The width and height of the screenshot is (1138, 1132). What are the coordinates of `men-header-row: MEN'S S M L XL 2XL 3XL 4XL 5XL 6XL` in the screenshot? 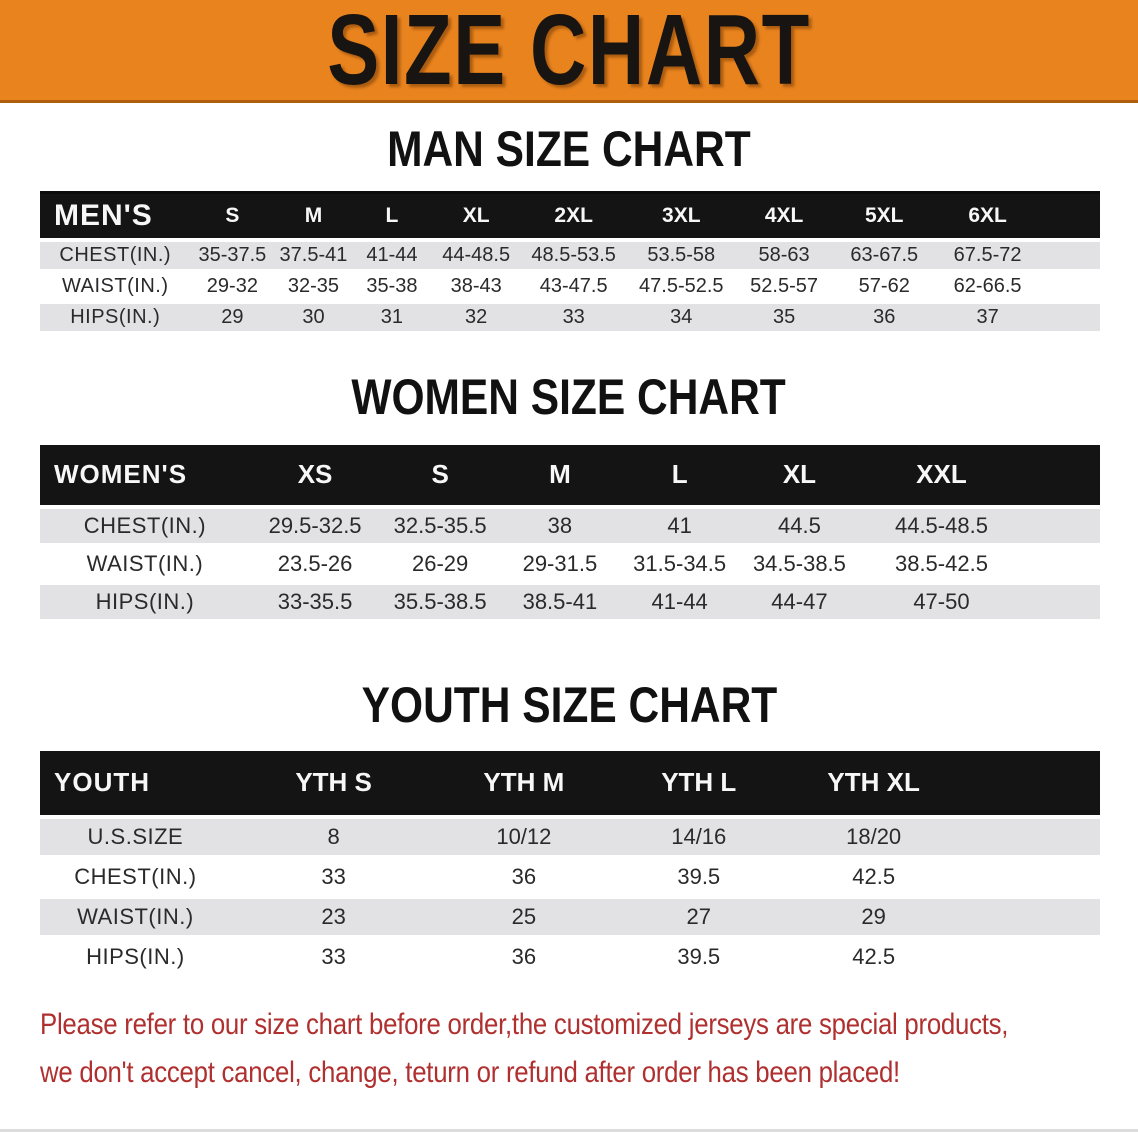 It's located at (570, 216).